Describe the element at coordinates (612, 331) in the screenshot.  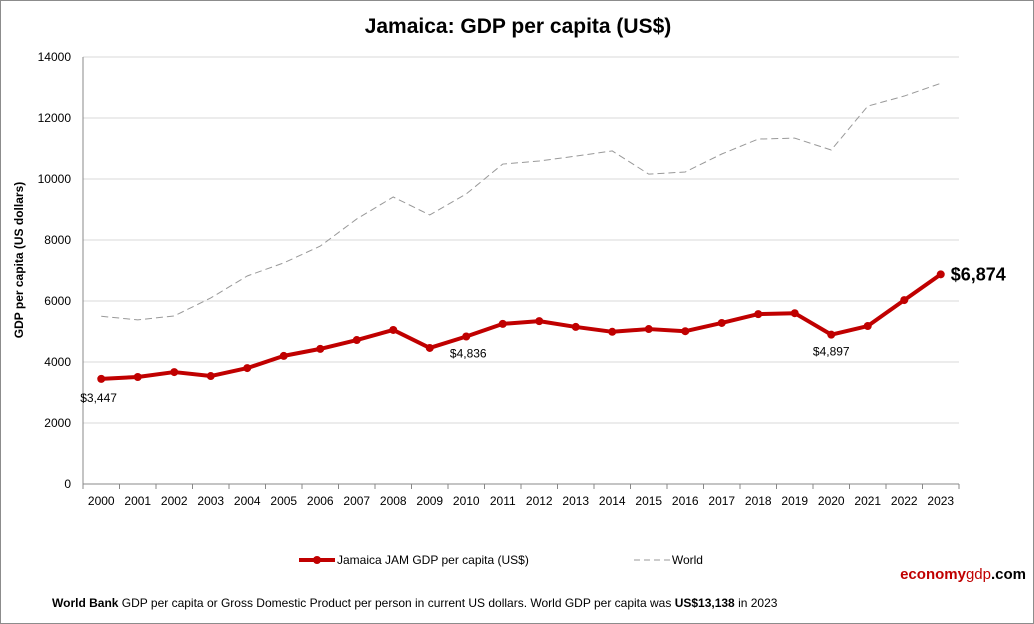
I see `jamaica-point-2014` at that location.